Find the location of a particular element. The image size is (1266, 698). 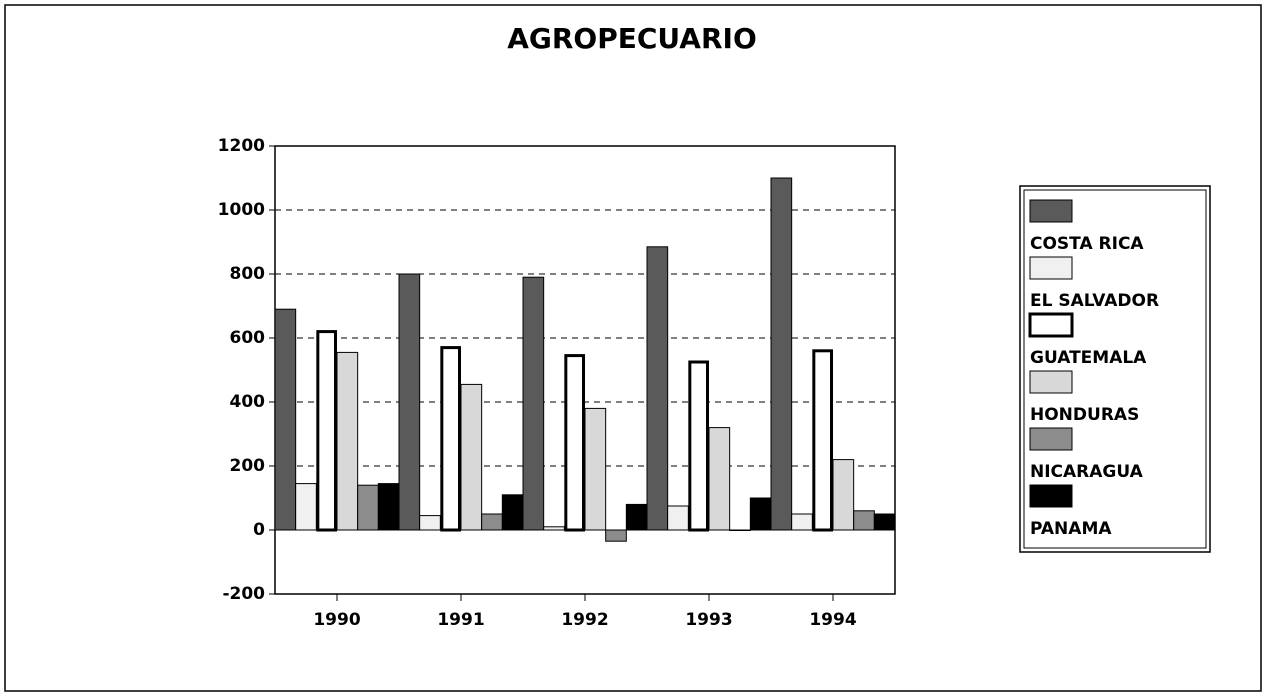

y-tick-label: 400 is located at coordinates (248, 402).